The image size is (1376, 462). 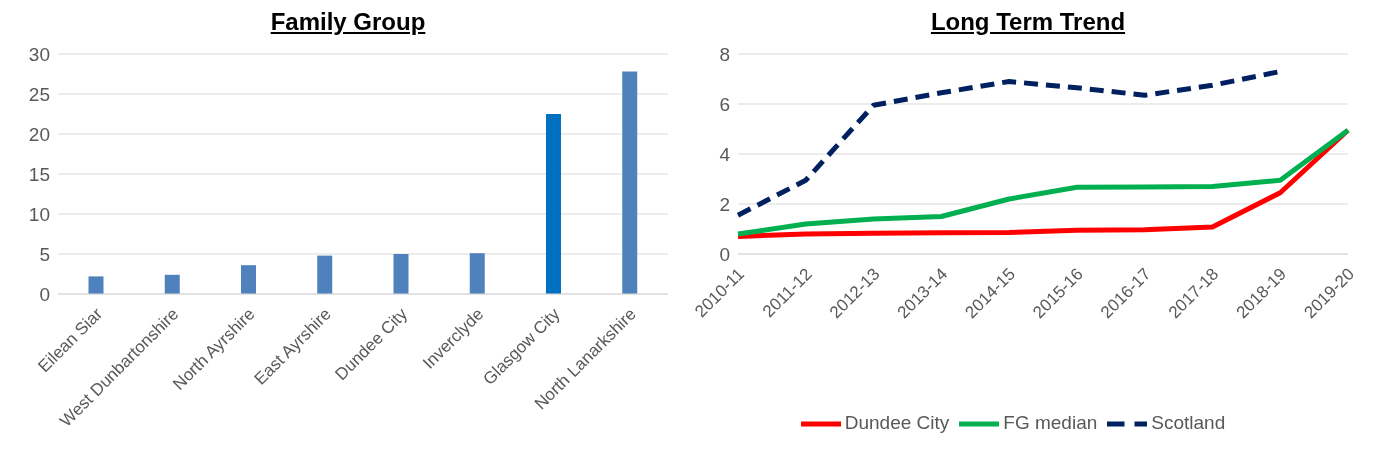 I want to click on chart-title: Family Group, so click(x=348, y=22).